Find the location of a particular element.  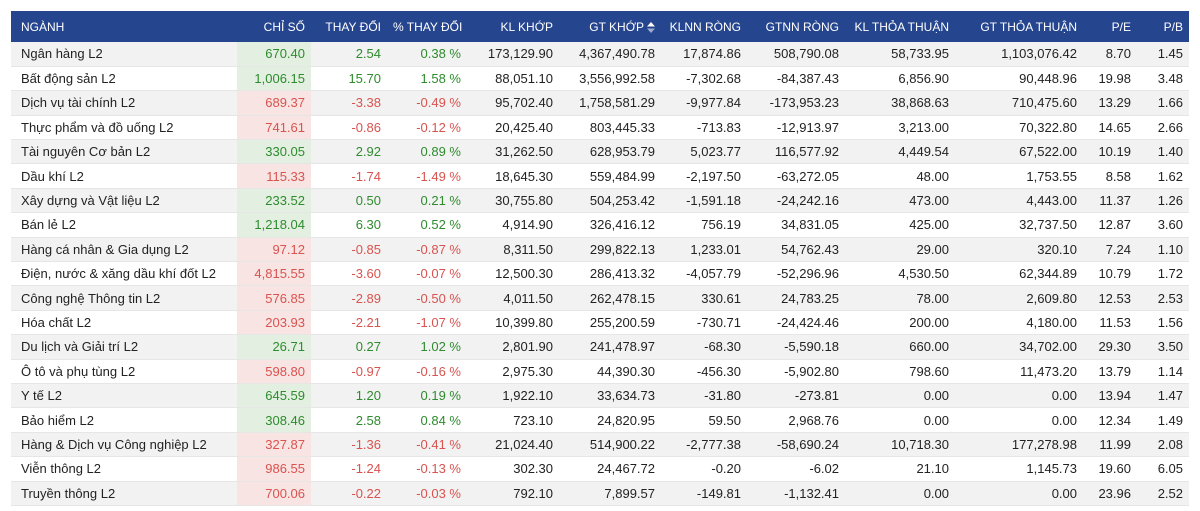

matched-value: 4,367,490.78 is located at coordinates (610, 54).